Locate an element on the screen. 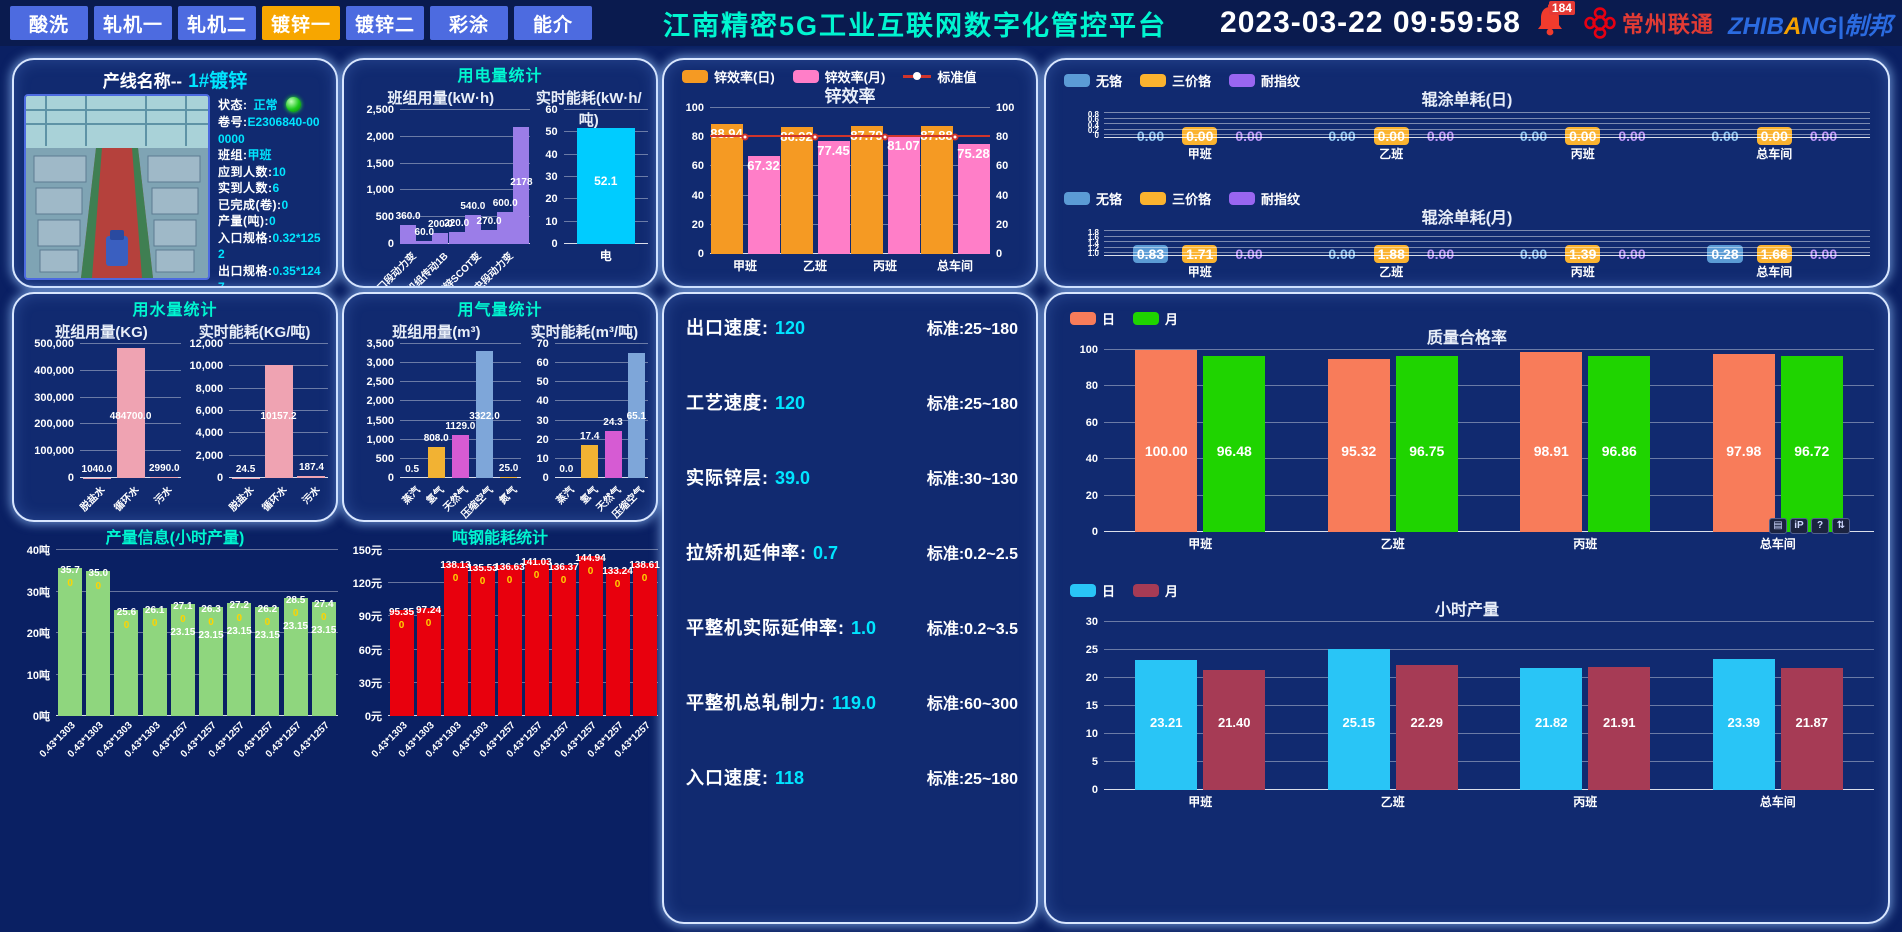 The height and width of the screenshot is (932, 1902). toolbox-data-view-icon: ▤ is located at coordinates (1778, 526).